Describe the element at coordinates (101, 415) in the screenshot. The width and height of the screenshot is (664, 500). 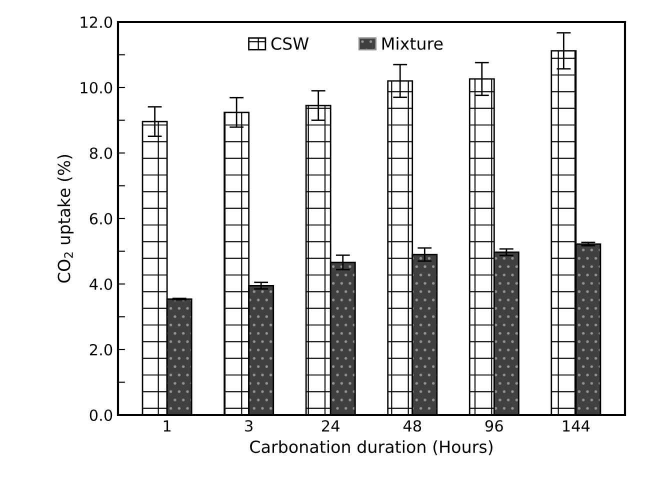
I see `y-tick-label: 0.0` at that location.